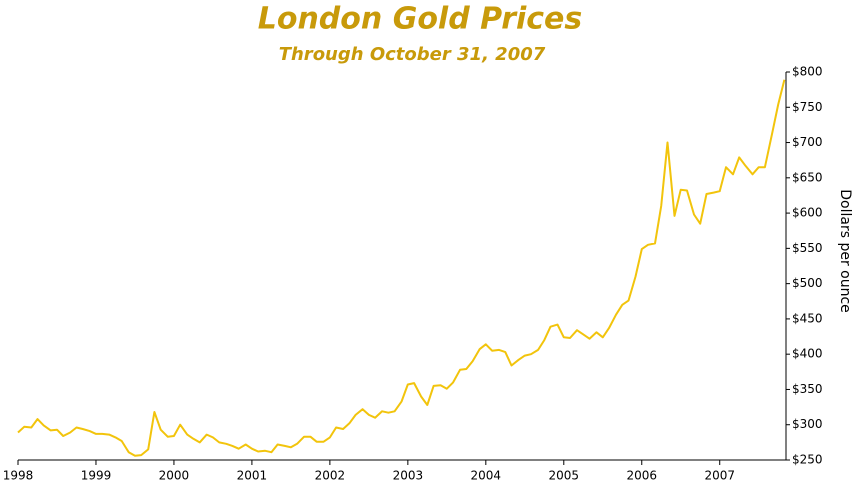 The image size is (853, 491). What do you see at coordinates (412, 54) in the screenshot?
I see `chart-subtitle: Through October 31, 2007` at bounding box center [412, 54].